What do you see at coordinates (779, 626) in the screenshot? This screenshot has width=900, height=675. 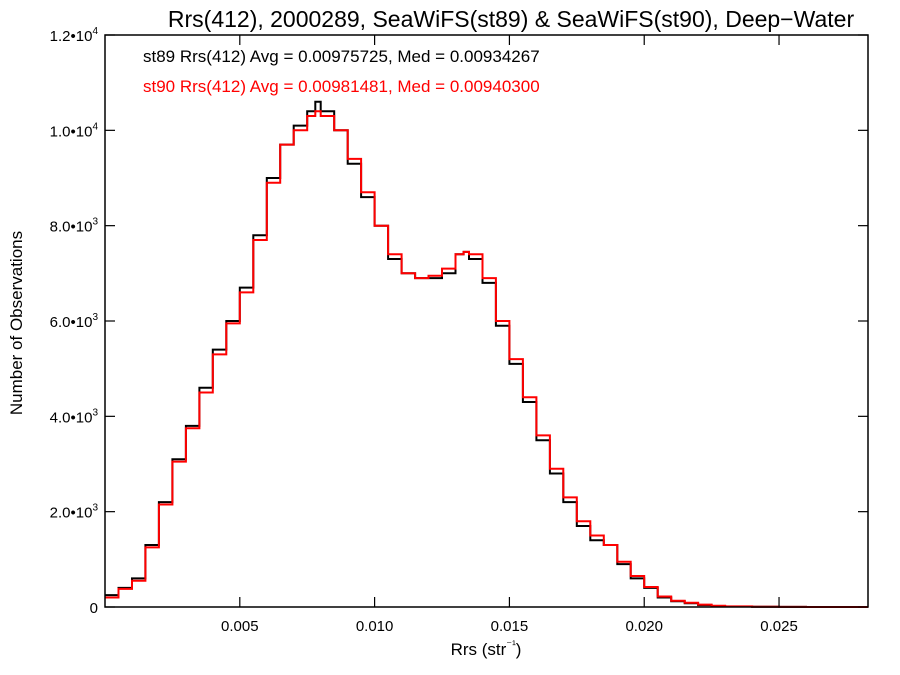 I see `x-tick-label: 0.025` at bounding box center [779, 626].